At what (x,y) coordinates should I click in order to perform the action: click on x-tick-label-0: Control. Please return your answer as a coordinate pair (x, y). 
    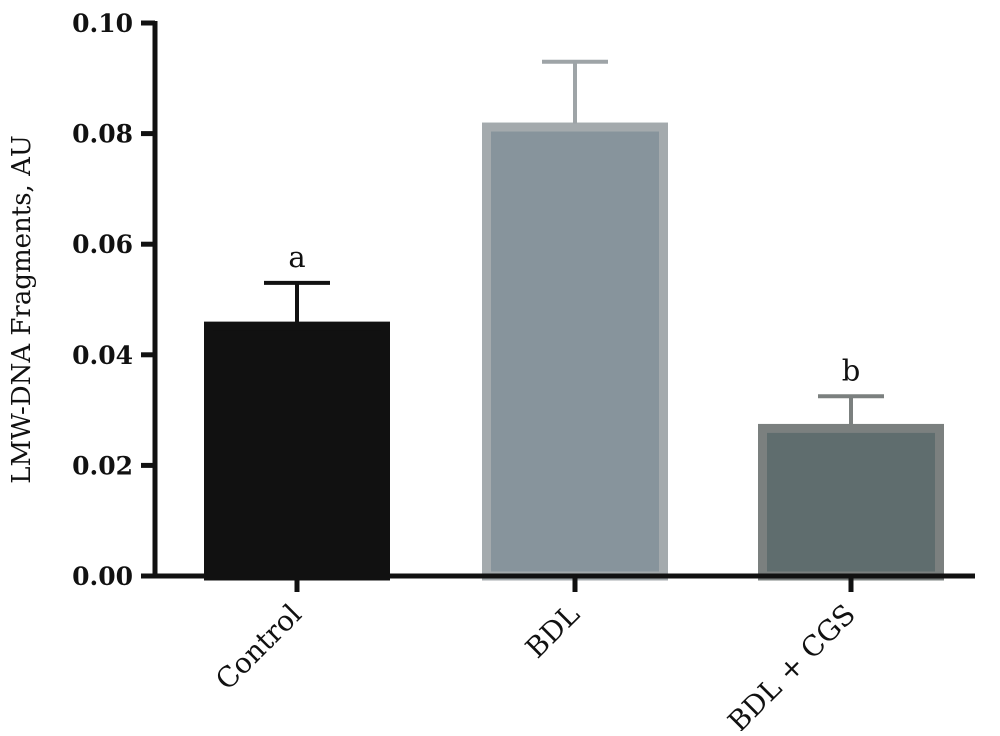
    Looking at the image, I should click on (258, 647).